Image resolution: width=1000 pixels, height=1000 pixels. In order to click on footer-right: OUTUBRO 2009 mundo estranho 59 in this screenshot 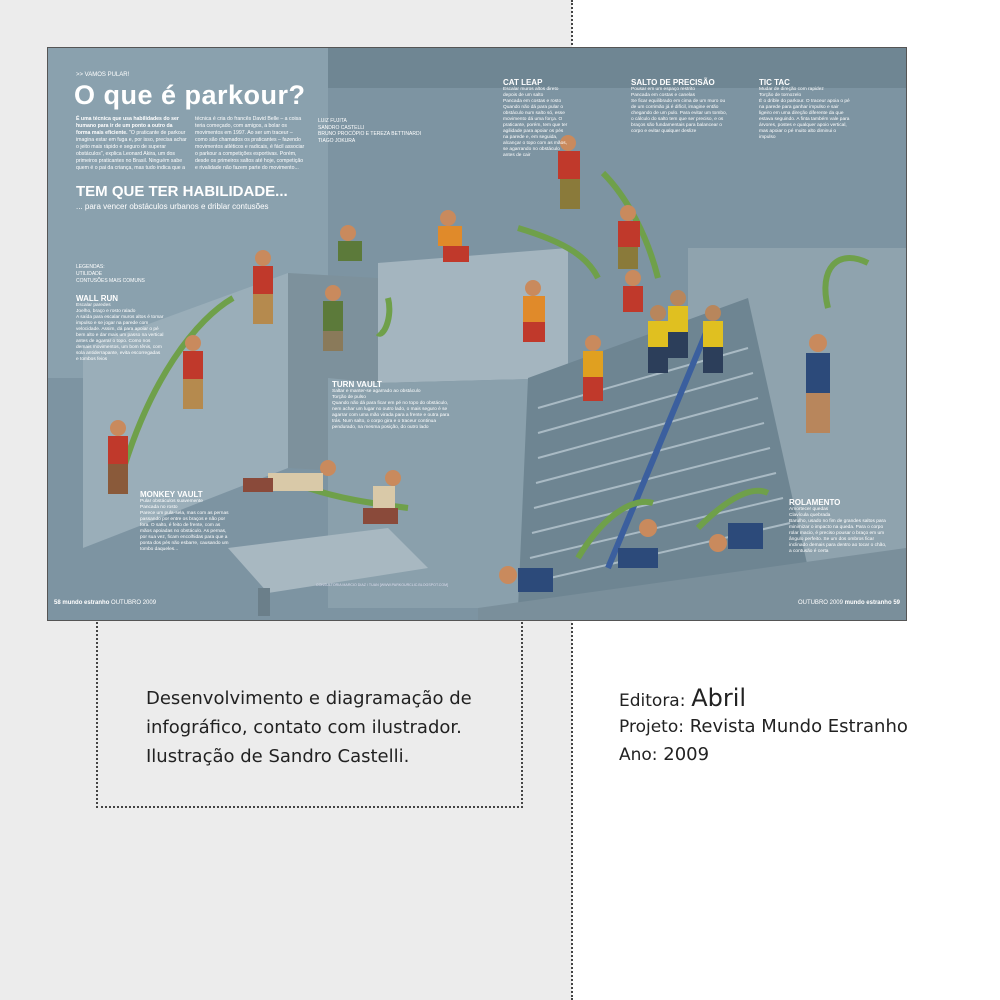, I will do `click(849, 603)`.